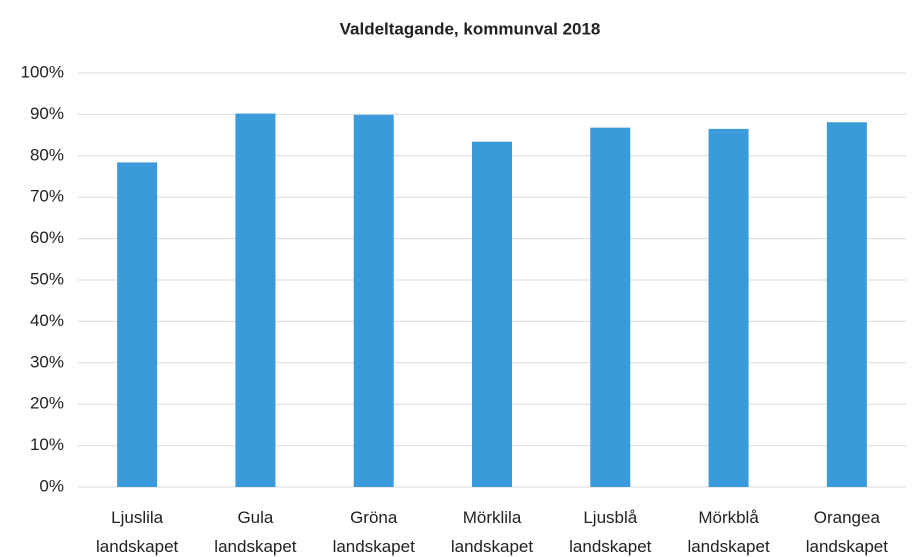  Describe the element at coordinates (47, 320) in the screenshot. I see `y-tick-label: 40%` at that location.